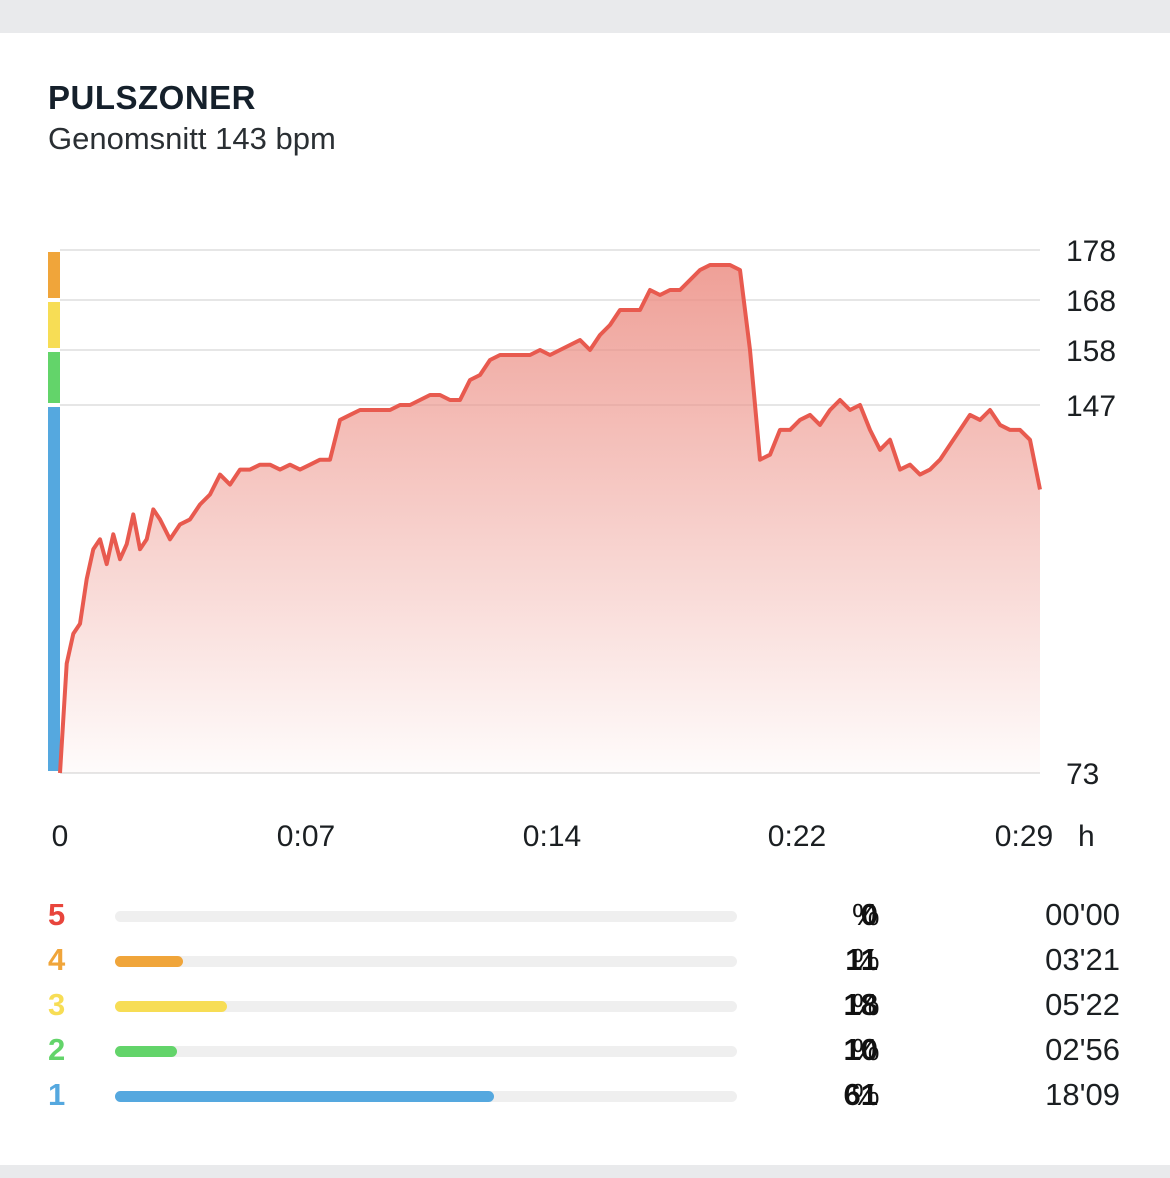  What do you see at coordinates (1091, 351) in the screenshot?
I see `y-tick-label-158: 158` at bounding box center [1091, 351].